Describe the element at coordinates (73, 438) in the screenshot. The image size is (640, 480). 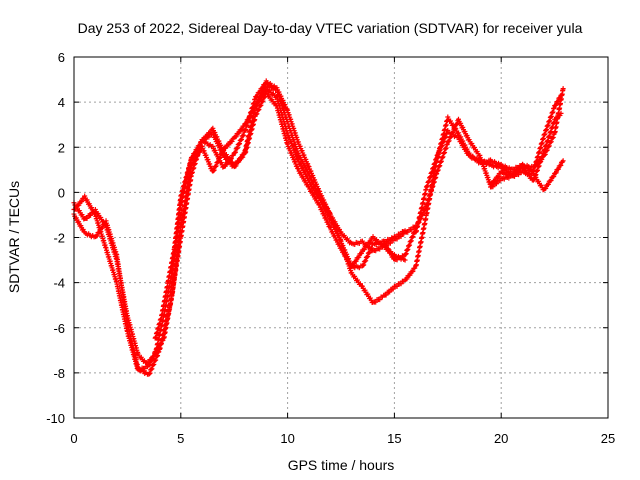
I see `x-tick-label: 0` at that location.